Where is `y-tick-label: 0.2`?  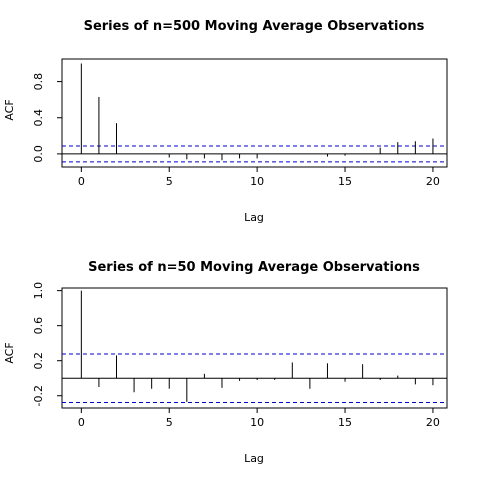 y-tick-label: 0.2 is located at coordinates (38, 361).